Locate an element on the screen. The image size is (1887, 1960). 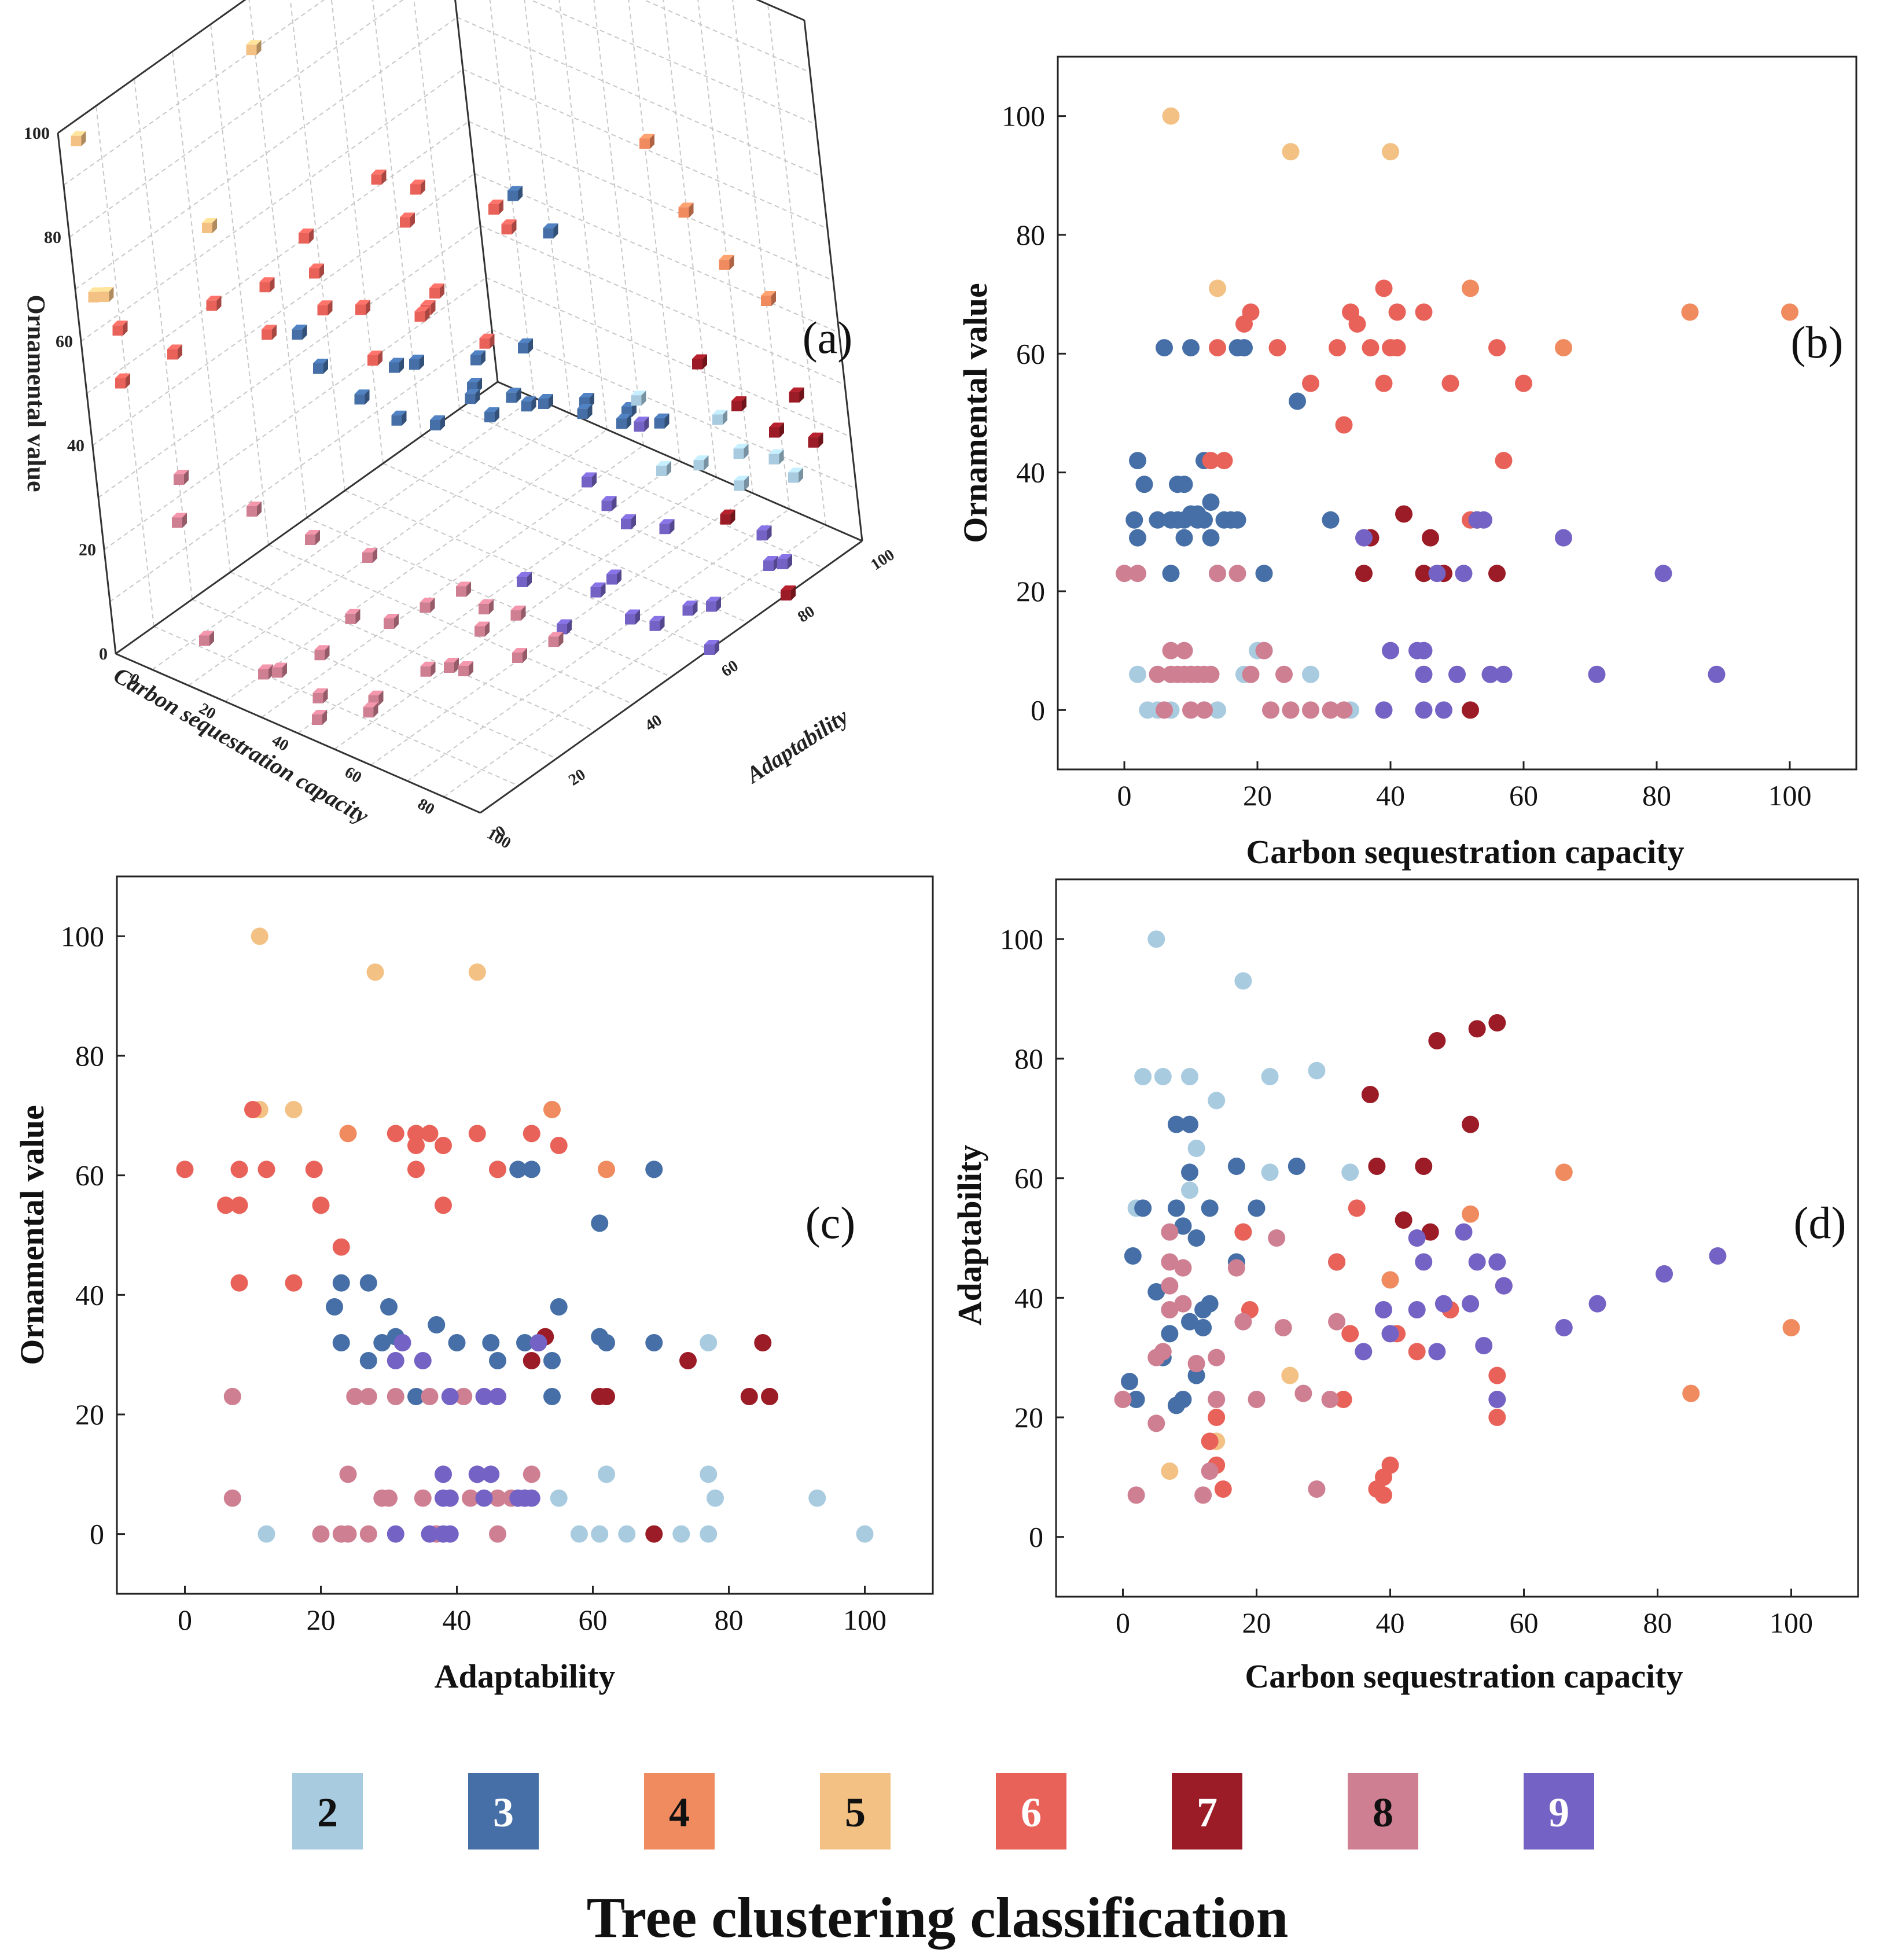
floor-grid-line is located at coordinates (525, 613).